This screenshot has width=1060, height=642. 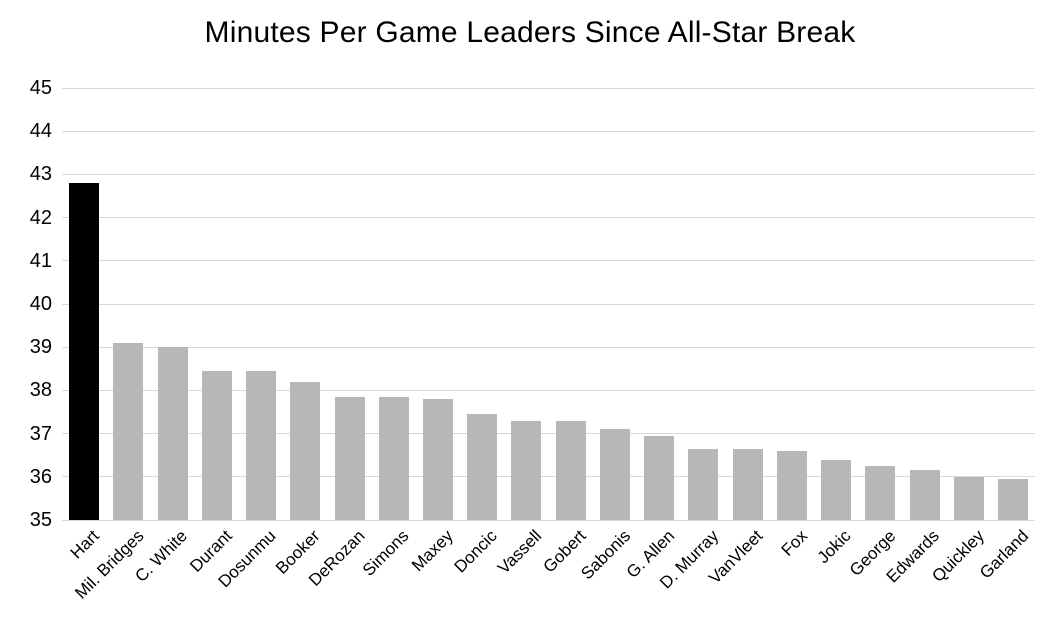 I want to click on bar-sabonis, so click(x=614, y=474).